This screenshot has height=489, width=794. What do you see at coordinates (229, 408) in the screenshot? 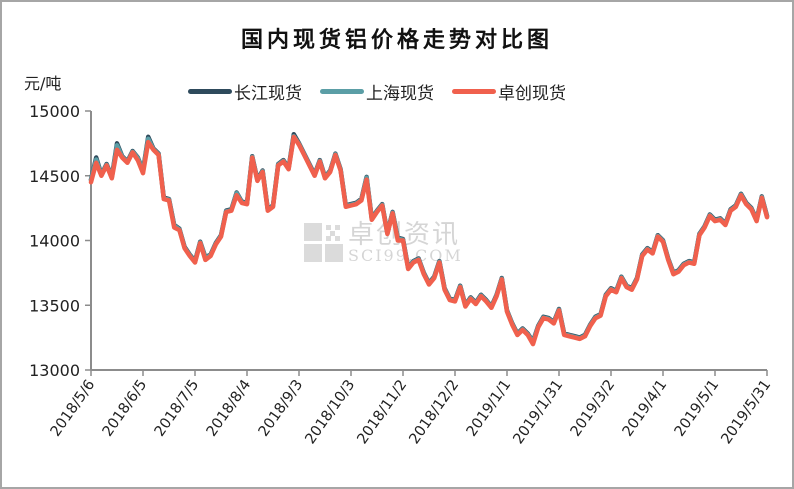
I see `x-tick-label: 2018/8/4` at bounding box center [229, 408].